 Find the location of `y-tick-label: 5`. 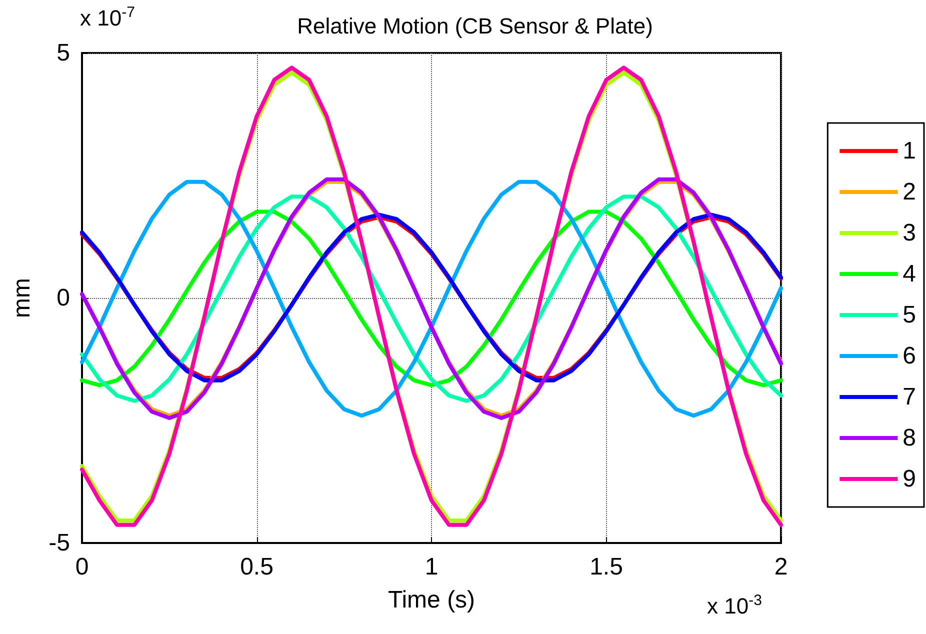

y-tick-label: 5 is located at coordinates (63, 53).